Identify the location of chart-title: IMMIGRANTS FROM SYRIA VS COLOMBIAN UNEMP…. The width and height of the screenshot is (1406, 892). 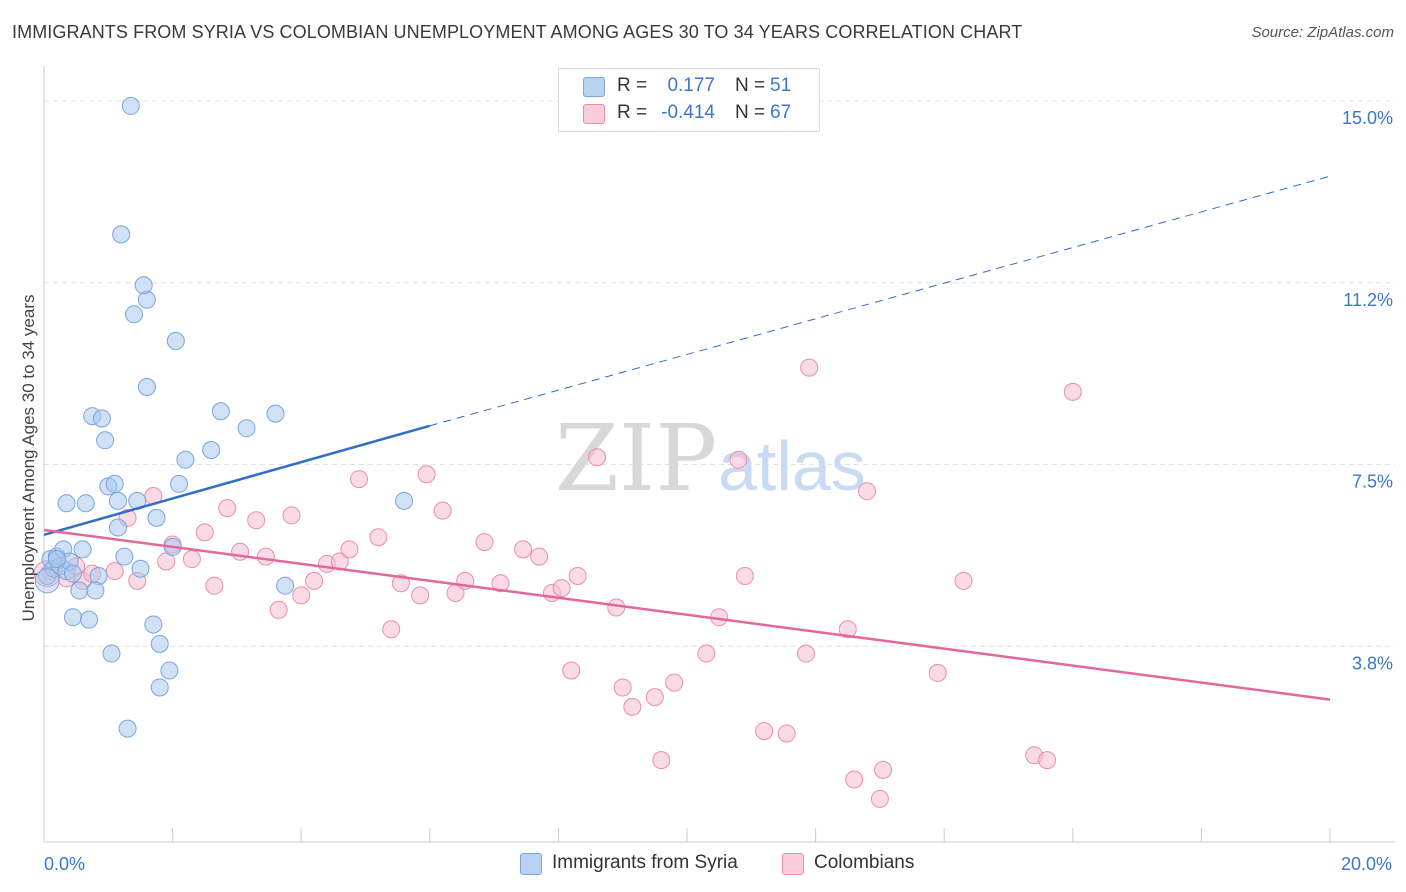
(517, 32).